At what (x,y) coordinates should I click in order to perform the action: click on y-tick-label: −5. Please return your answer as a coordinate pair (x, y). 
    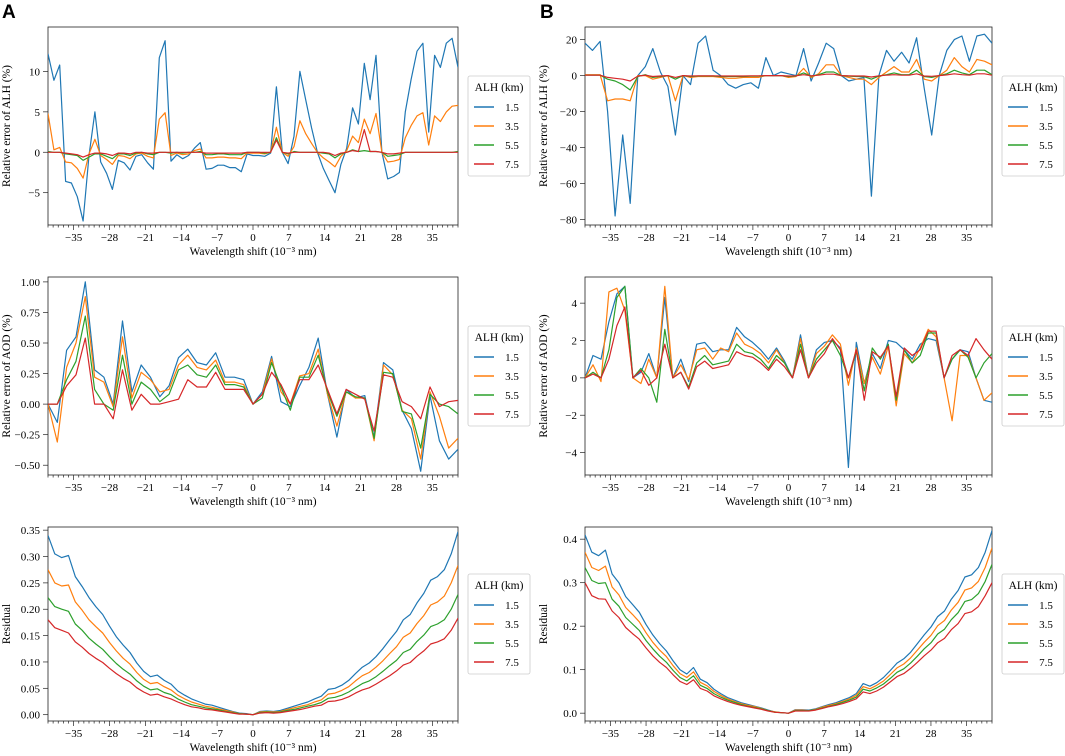
    Looking at the image, I should click on (34, 194).